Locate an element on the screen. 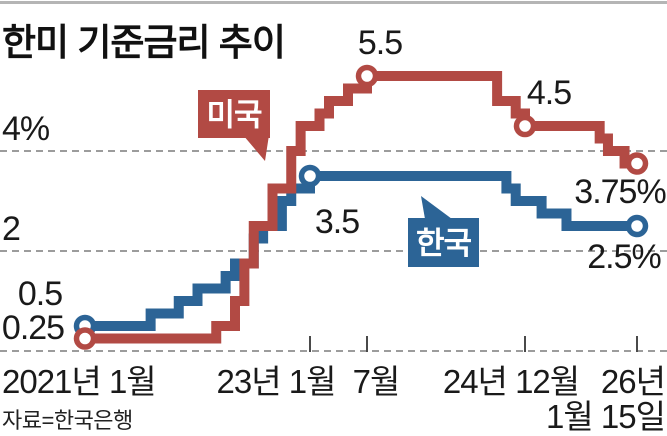  data-marker-korea-2.5 is located at coordinates (637, 226).